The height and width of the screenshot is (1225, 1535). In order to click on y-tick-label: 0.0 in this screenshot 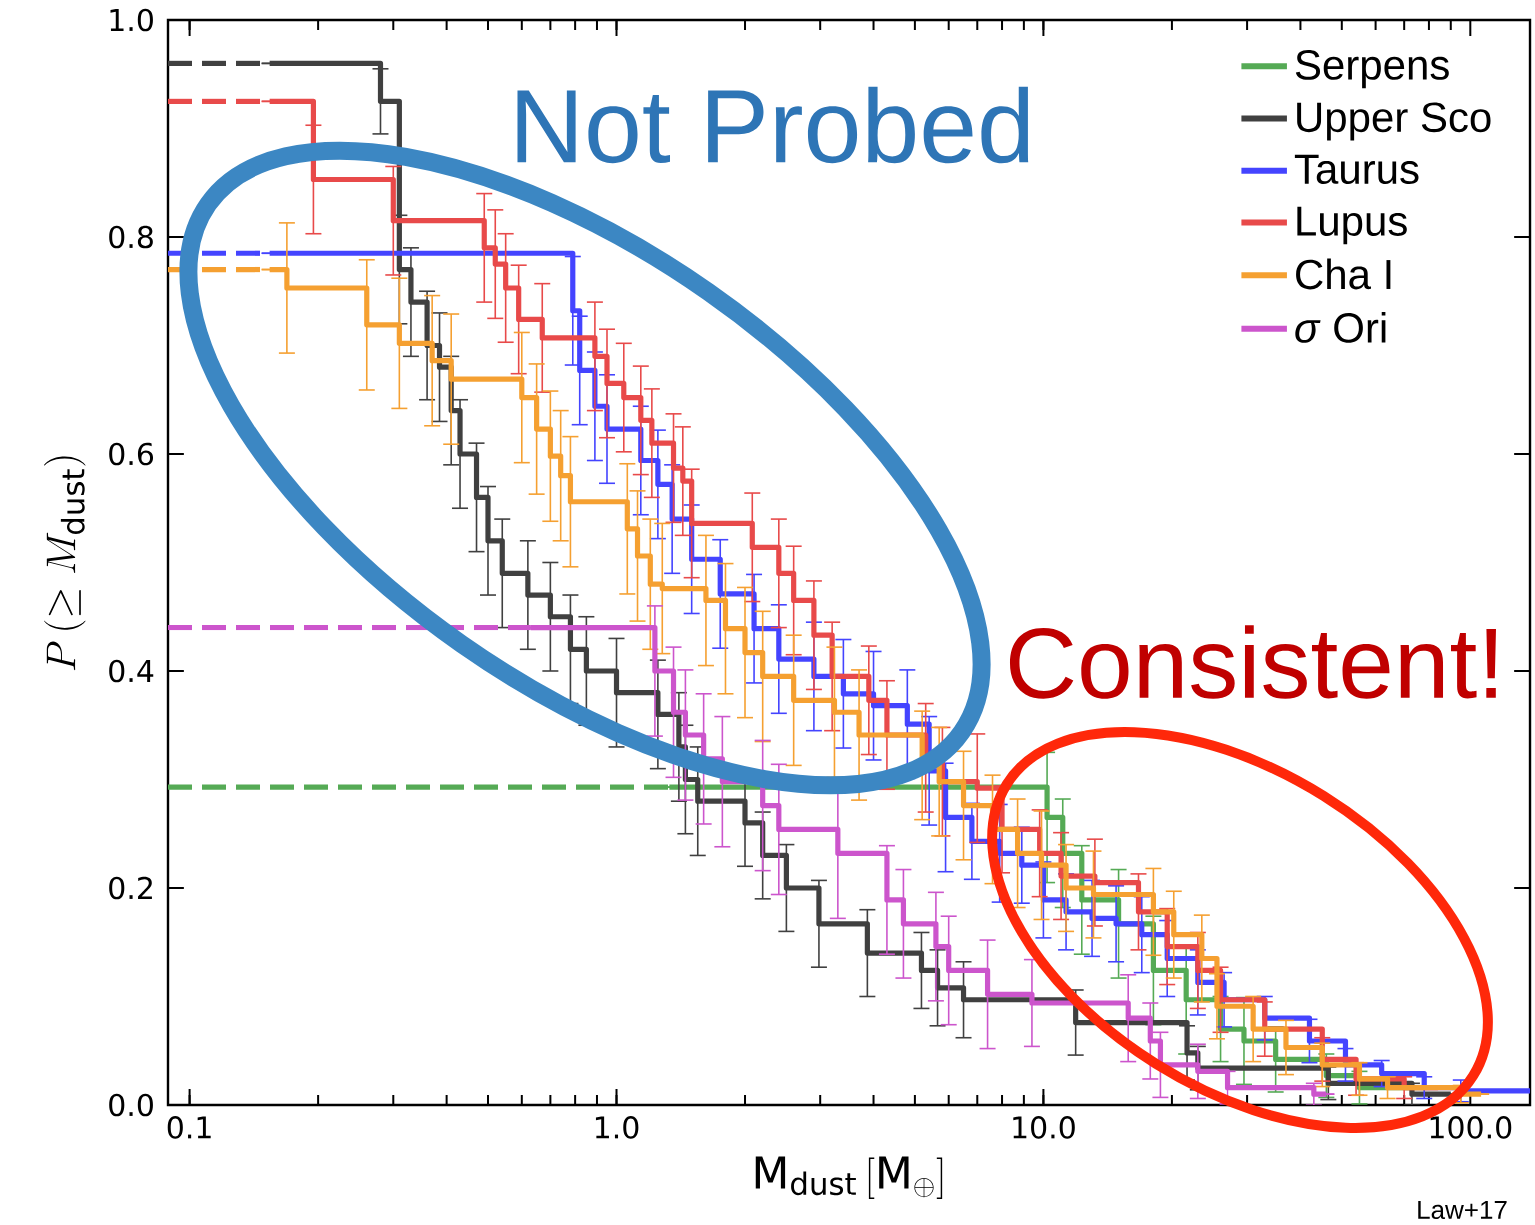, I will do `click(131, 1105)`.